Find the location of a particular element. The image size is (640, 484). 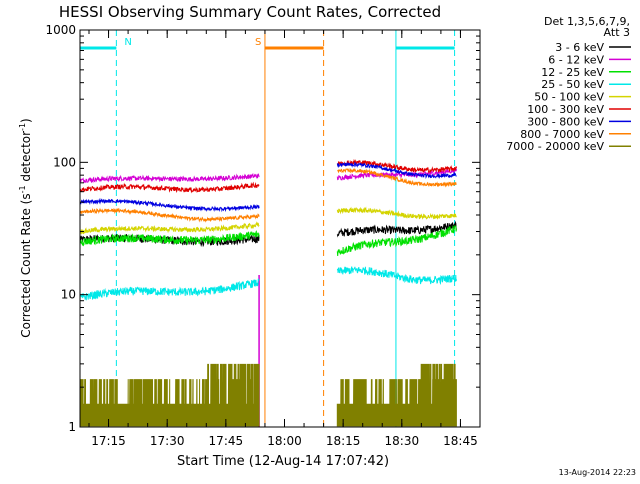

x-tick-label-6: 18:45 is located at coordinates (460, 441).